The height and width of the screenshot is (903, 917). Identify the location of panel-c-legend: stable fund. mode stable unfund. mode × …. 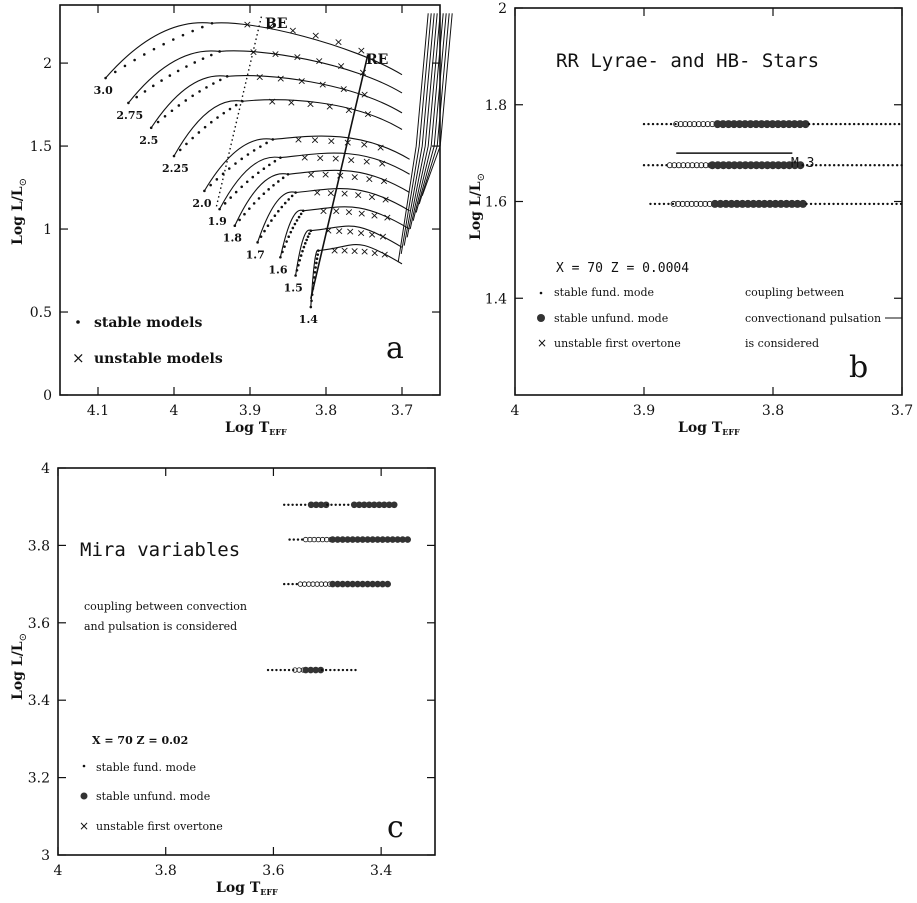
(151, 797).